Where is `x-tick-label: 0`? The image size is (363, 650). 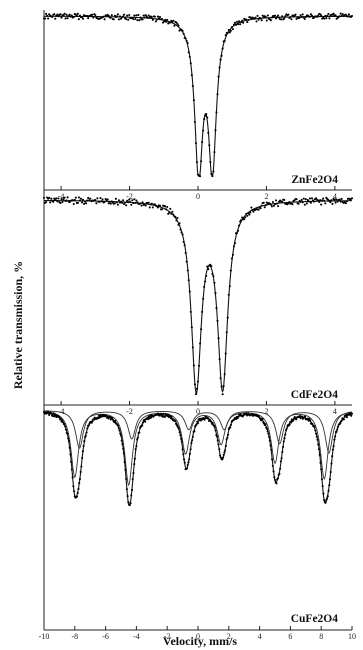
x-tick-label: 0 is located at coordinates (198, 196).